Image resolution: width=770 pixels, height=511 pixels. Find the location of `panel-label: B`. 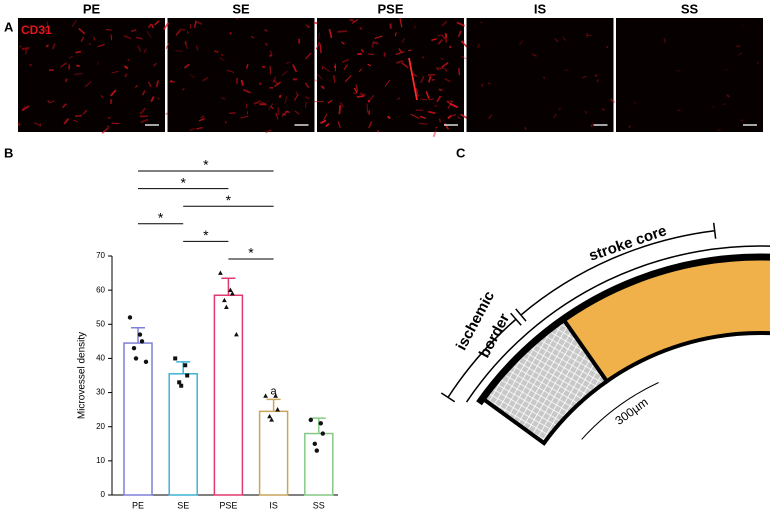

panel-label: B is located at coordinates (8, 152).